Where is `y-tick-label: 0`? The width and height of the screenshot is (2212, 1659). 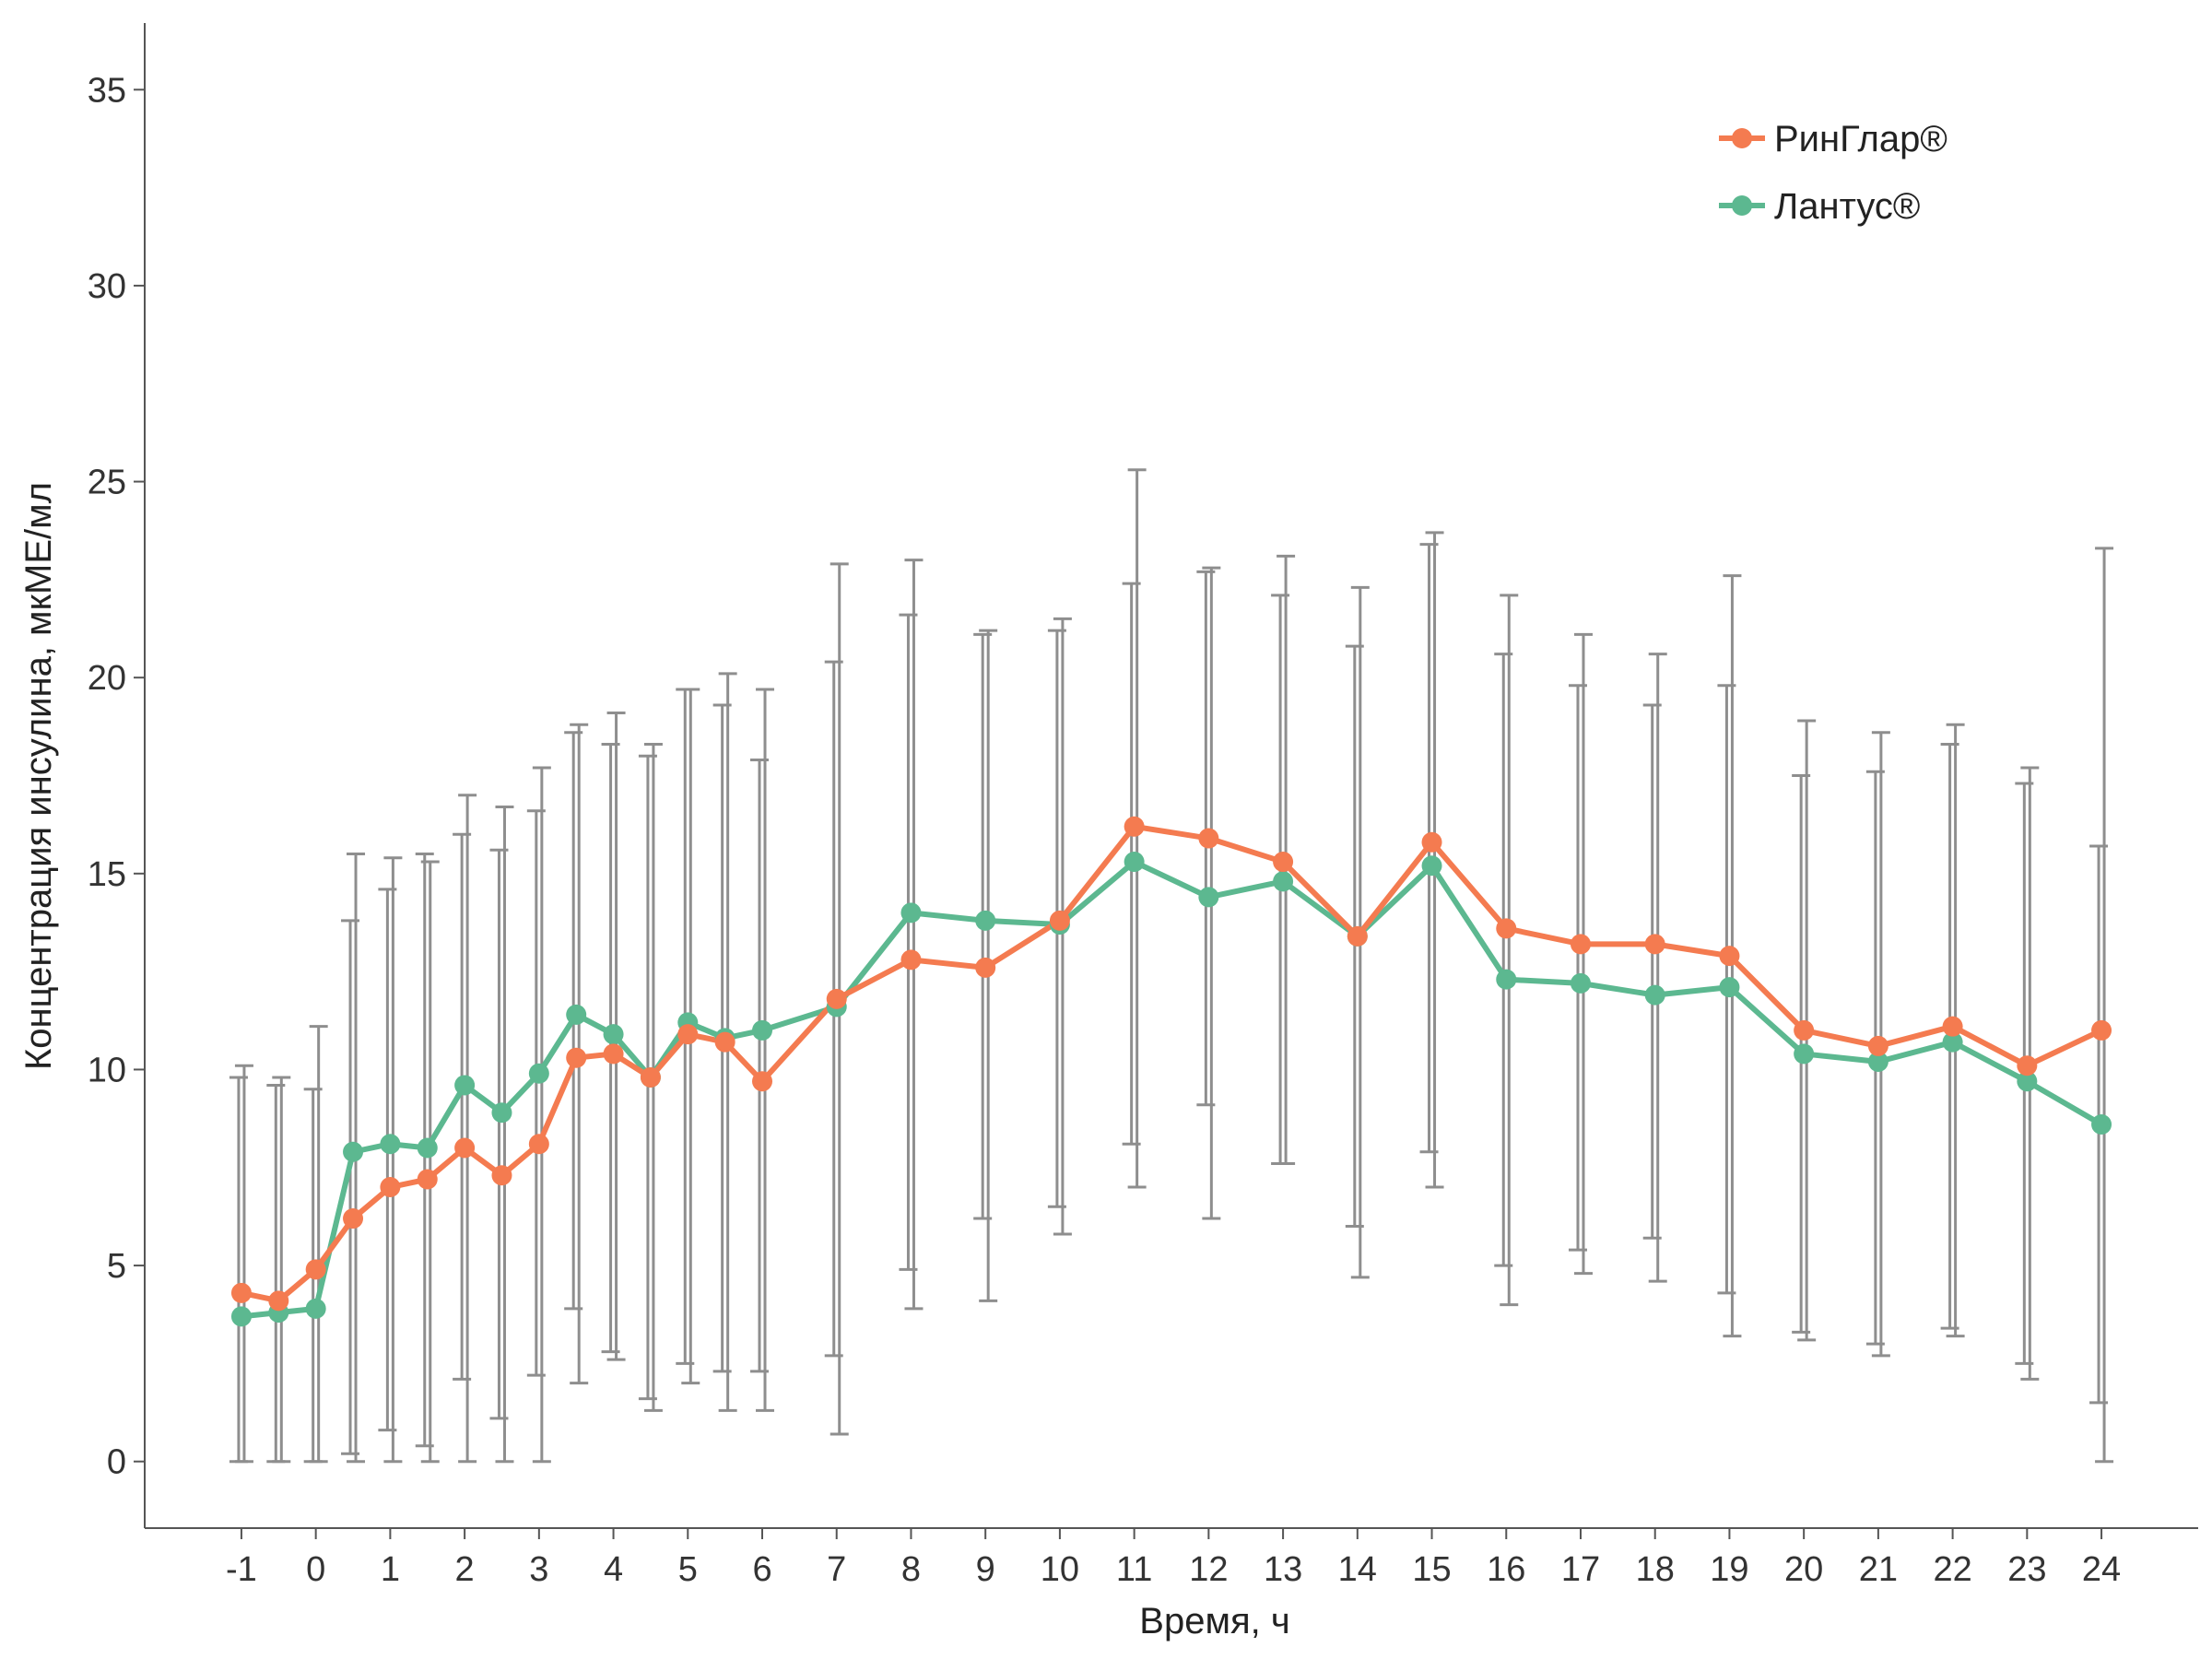 y-tick-label: 0 is located at coordinates (116, 1462).